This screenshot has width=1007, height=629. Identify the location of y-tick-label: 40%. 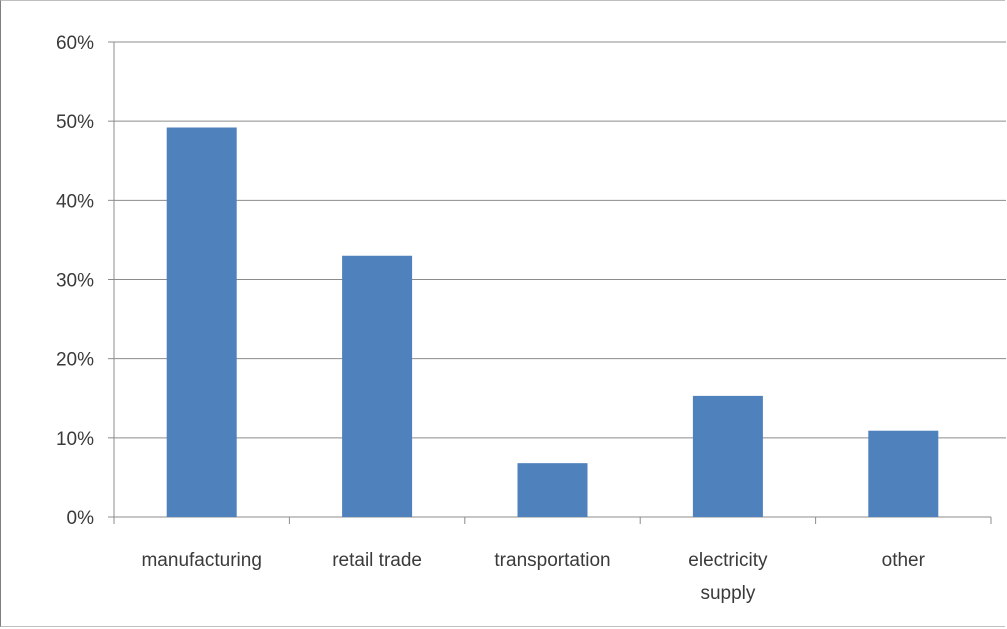
(75, 201).